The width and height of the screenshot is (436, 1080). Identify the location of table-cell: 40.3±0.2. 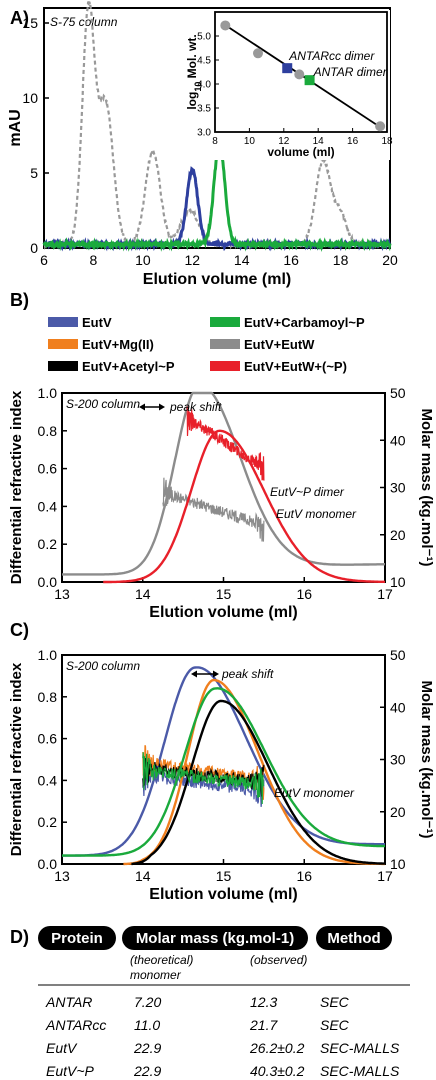
(277, 1071).